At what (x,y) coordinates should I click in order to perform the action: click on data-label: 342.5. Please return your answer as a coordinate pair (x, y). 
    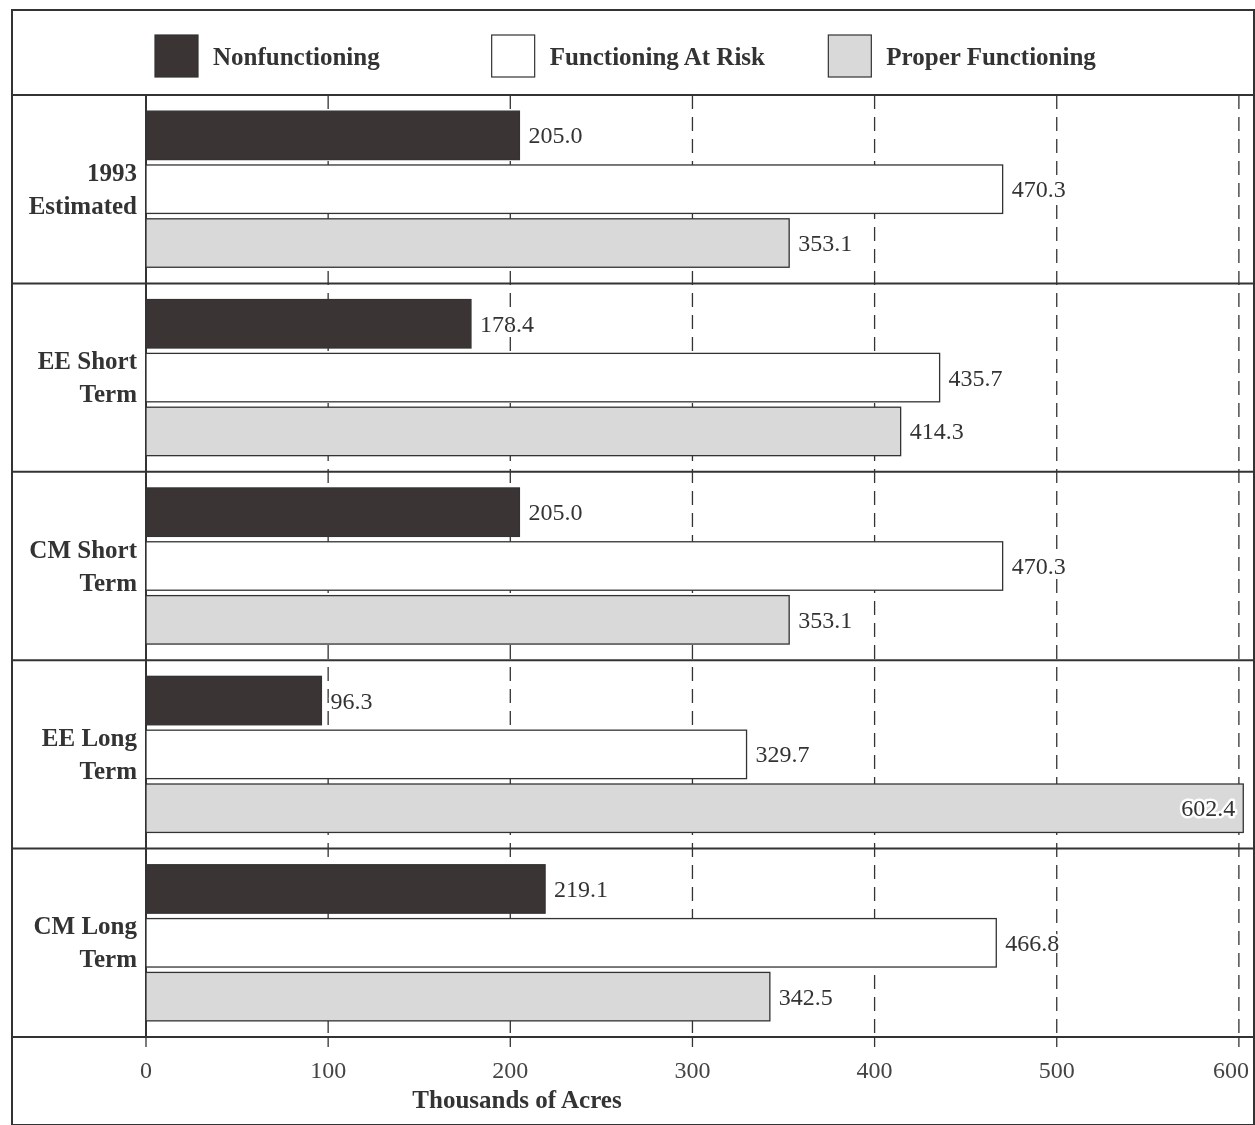
    Looking at the image, I should click on (805, 996).